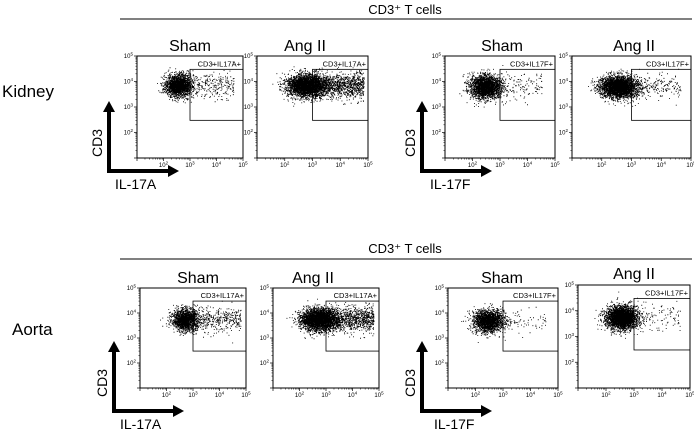  Describe the element at coordinates (626, 111) in the screenshot. I see `plot-kidney-il17f-angii: CD3+IL17F+ 10² 10³ 10⁴ 10⁵ 10² 10³ 10⁴ 10⁵` at that location.